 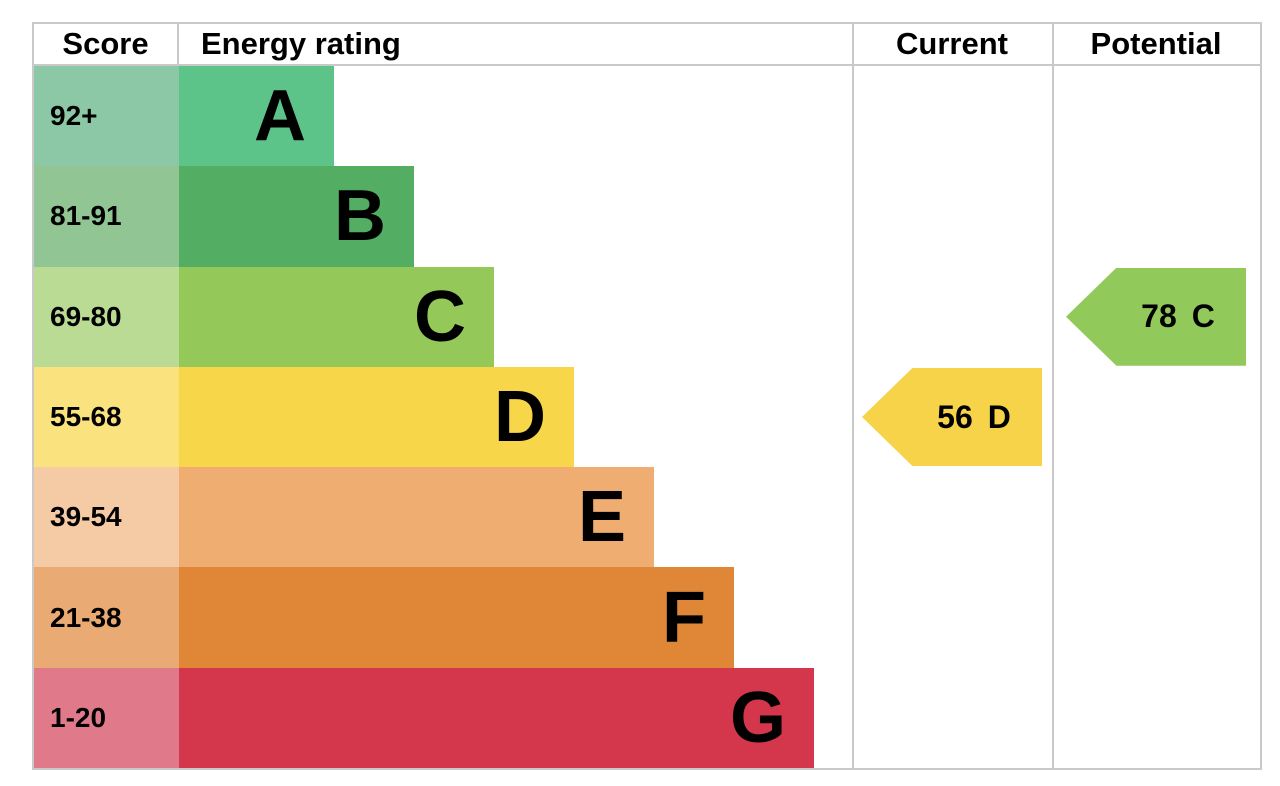 What do you see at coordinates (496, 717) in the screenshot?
I see `band-bar: G` at bounding box center [496, 717].